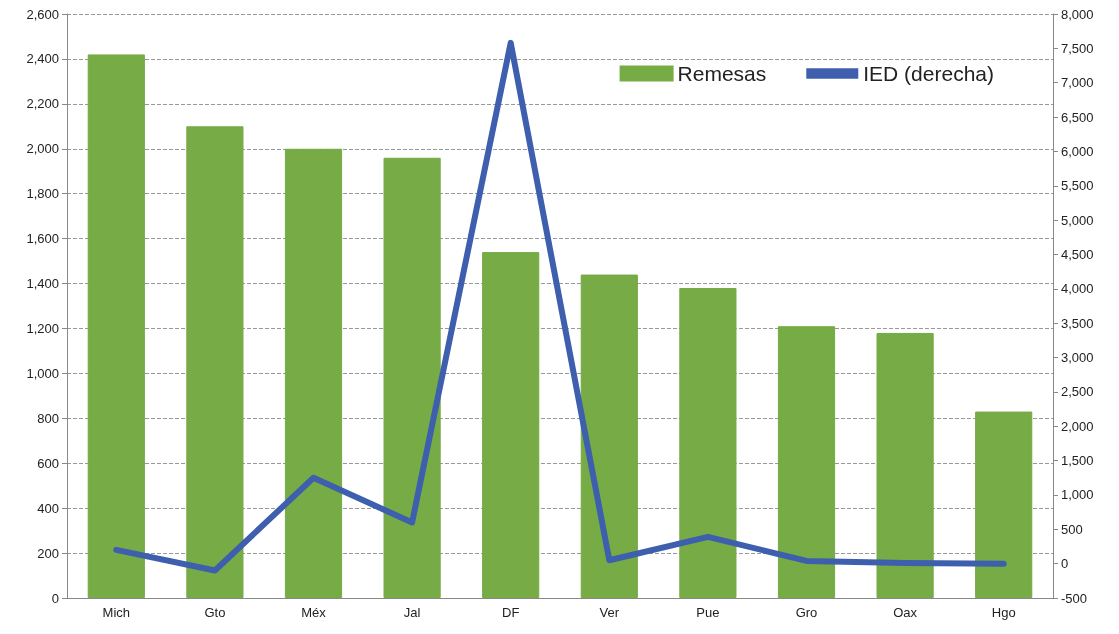 Image resolution: width=1119 pixels, height=634 pixels. I want to click on y2-tick-label: 1,500, so click(1077, 461).